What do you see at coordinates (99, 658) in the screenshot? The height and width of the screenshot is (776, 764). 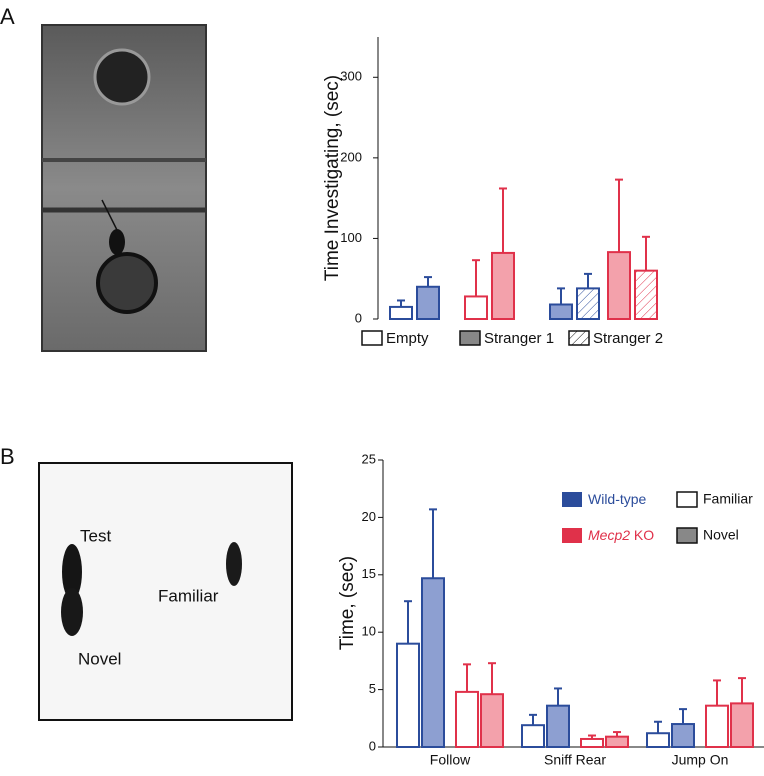 I see `photo-label: Novel` at bounding box center [99, 658].